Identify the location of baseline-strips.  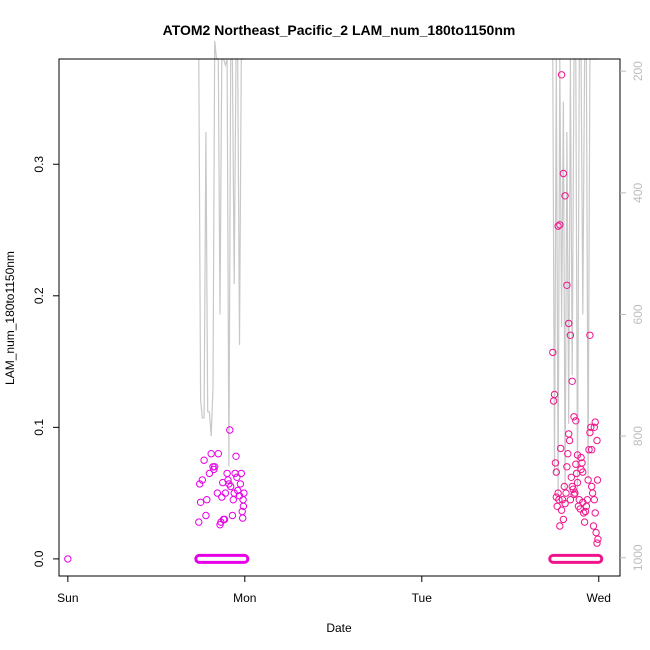
(399, 558).